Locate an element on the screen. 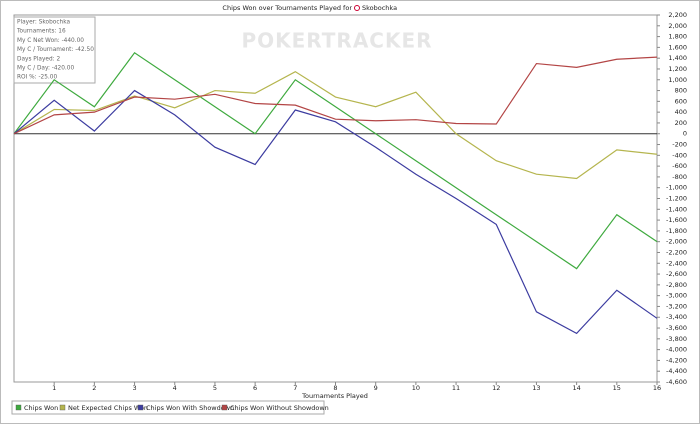 The height and width of the screenshot is (428, 700). y-tick-label: 1,200 is located at coordinates (677, 69).